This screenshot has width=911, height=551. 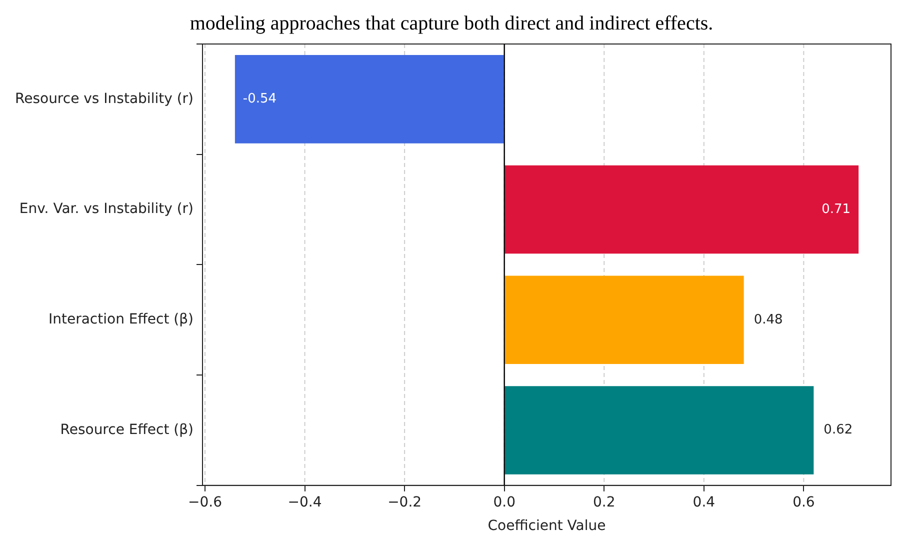 What do you see at coordinates (704, 502) in the screenshot?
I see `x-tick-label: 0.4` at bounding box center [704, 502].